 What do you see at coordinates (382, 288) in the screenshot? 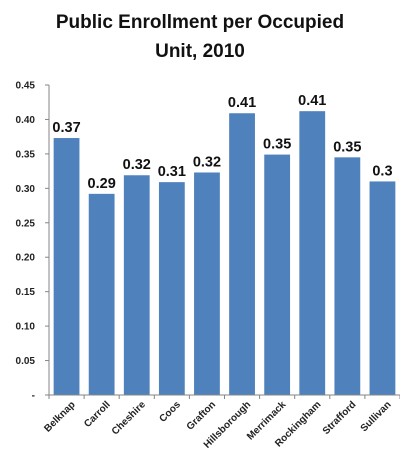
I see `bar-sullivan` at bounding box center [382, 288].